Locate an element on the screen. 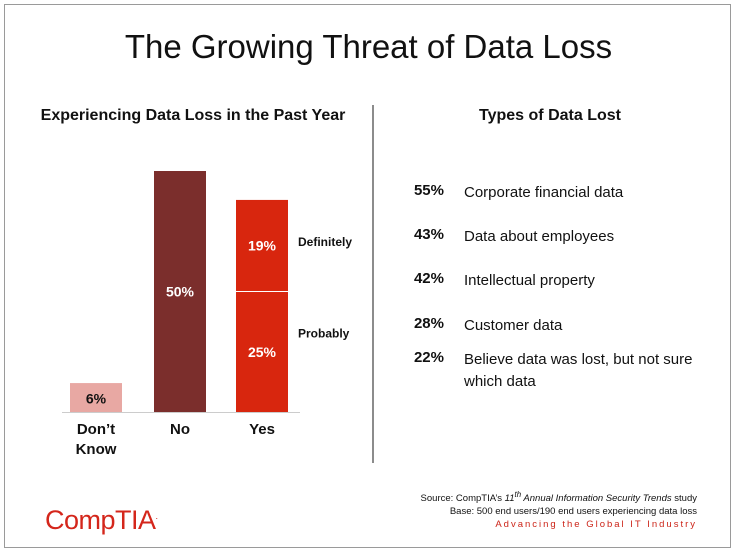 This screenshot has width=737, height=554. data-label: 6% is located at coordinates (96, 399).